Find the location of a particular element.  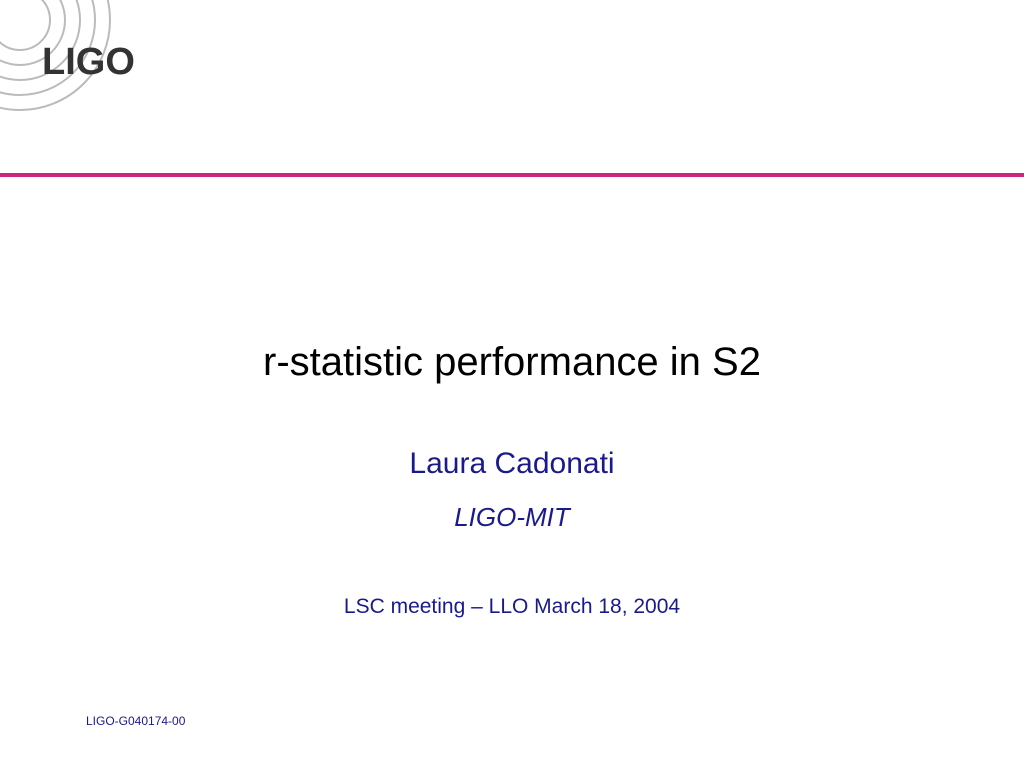

title: r-statistic performance in S2 is located at coordinates (512, 362).